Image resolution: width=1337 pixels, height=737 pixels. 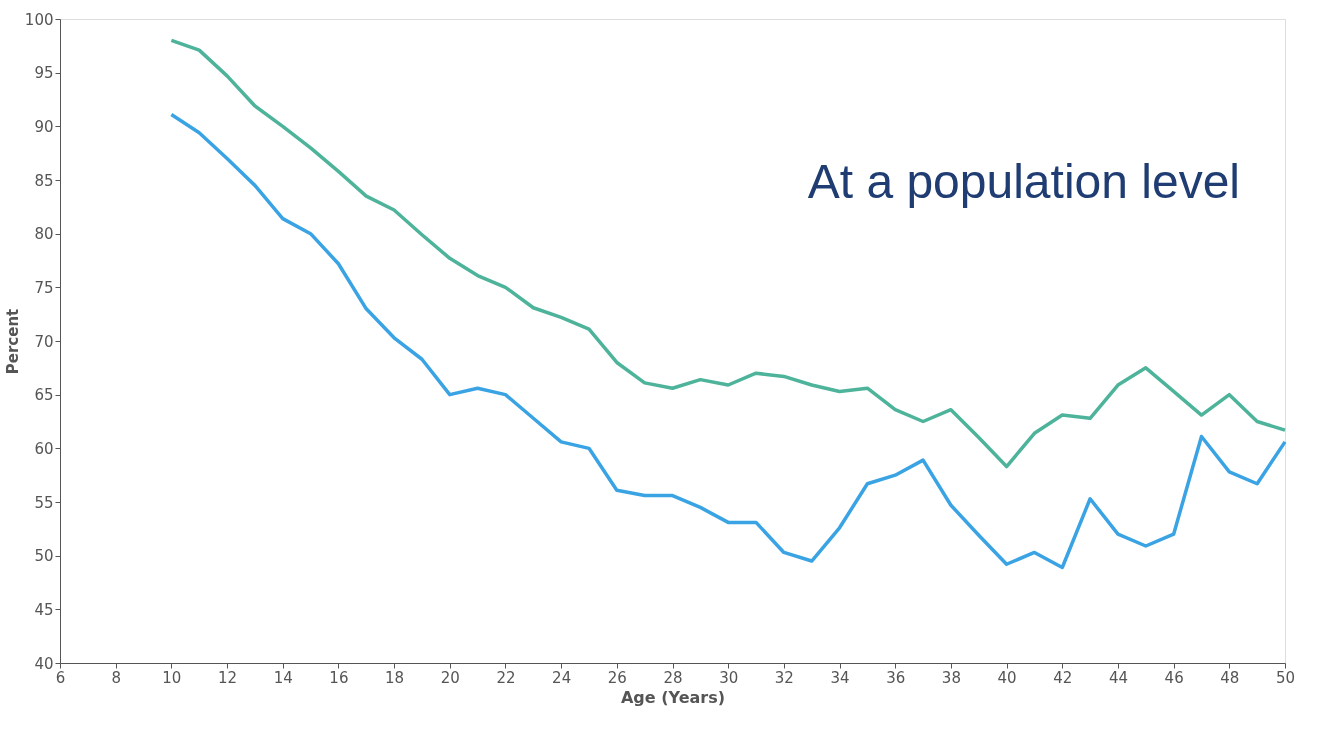 What do you see at coordinates (395, 677) in the screenshot?
I see `x-tick-label: 18` at bounding box center [395, 677].